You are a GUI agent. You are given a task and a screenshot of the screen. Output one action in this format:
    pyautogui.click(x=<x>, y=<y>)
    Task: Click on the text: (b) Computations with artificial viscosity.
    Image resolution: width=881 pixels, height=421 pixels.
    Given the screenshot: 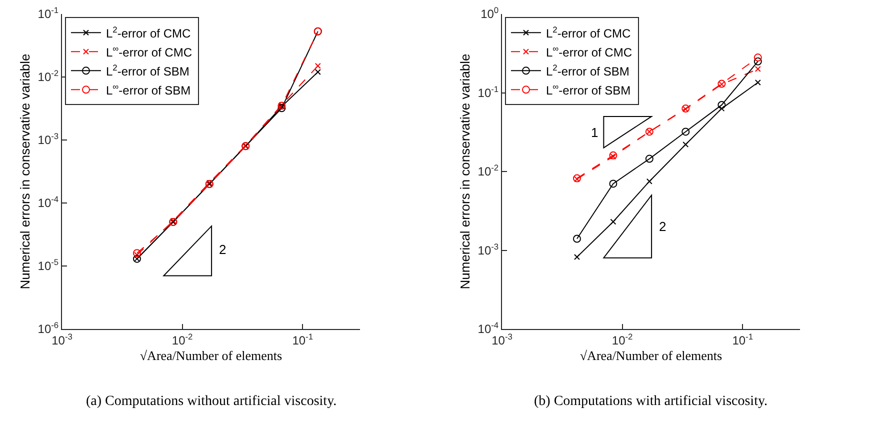 What is the action you would take?
    pyautogui.click(x=651, y=401)
    